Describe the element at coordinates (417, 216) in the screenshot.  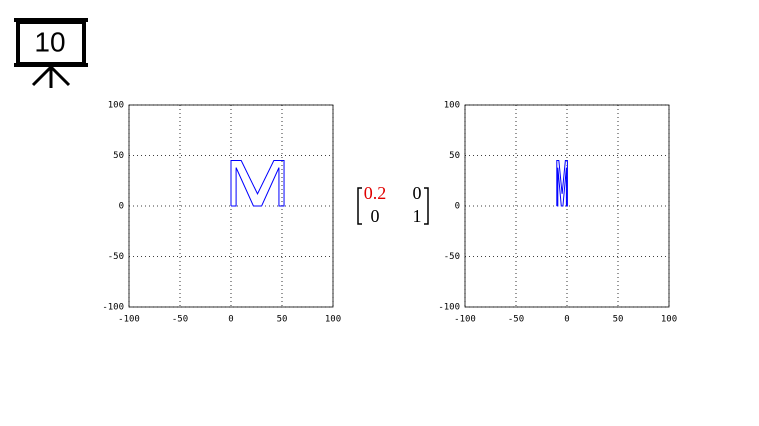
I see `matrix-entry: 1` at that location.